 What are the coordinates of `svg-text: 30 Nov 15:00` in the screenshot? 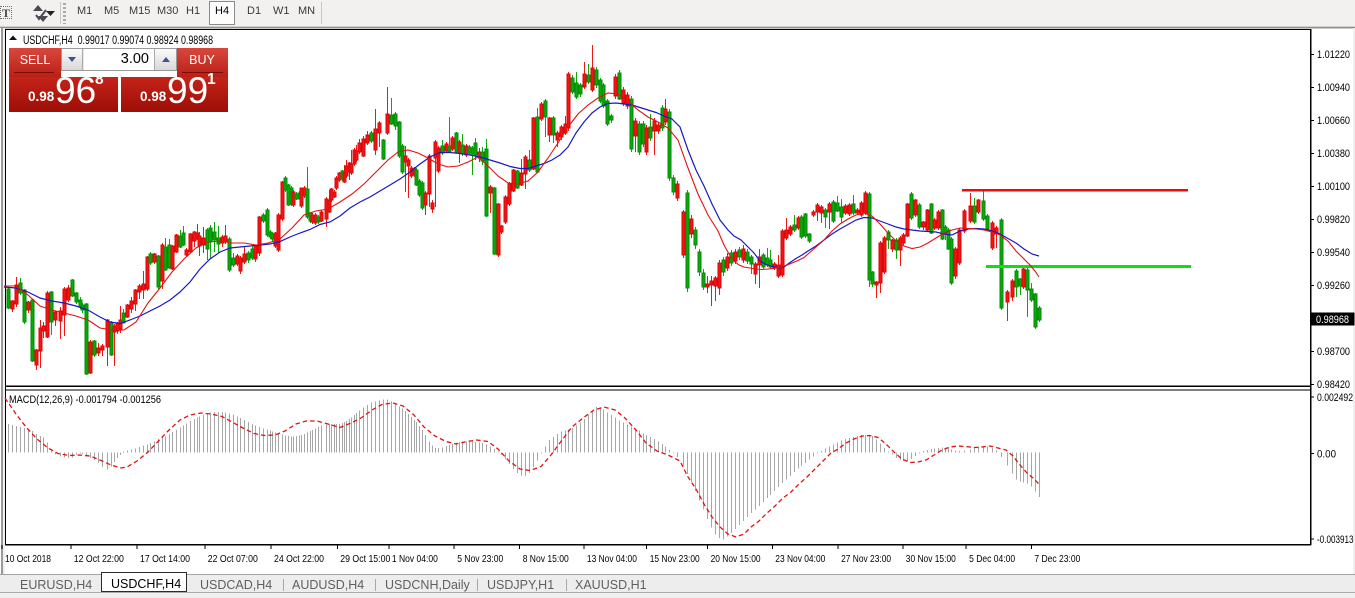 It's located at (931, 559).